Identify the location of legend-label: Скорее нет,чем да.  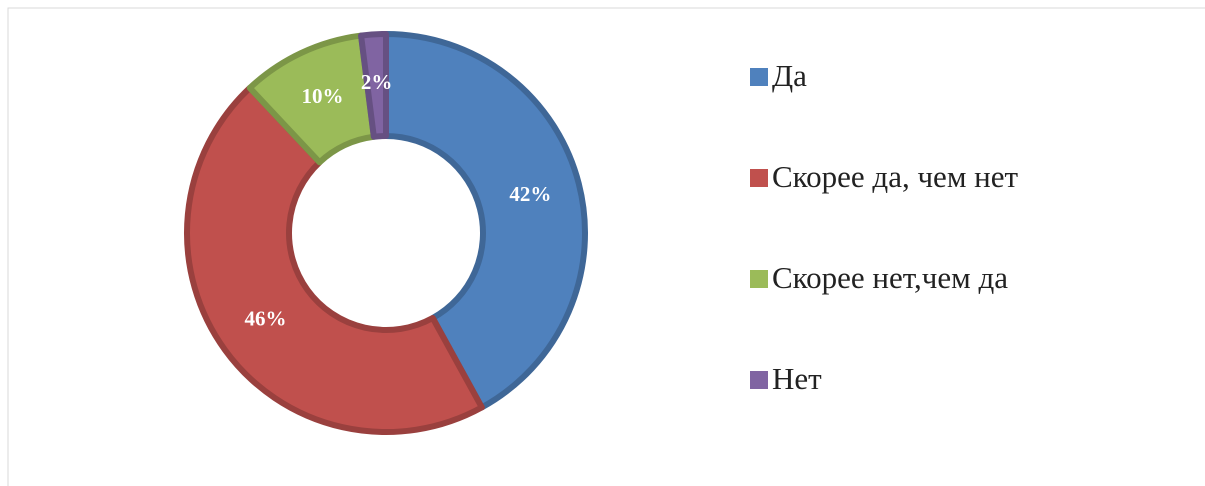
(890, 277).